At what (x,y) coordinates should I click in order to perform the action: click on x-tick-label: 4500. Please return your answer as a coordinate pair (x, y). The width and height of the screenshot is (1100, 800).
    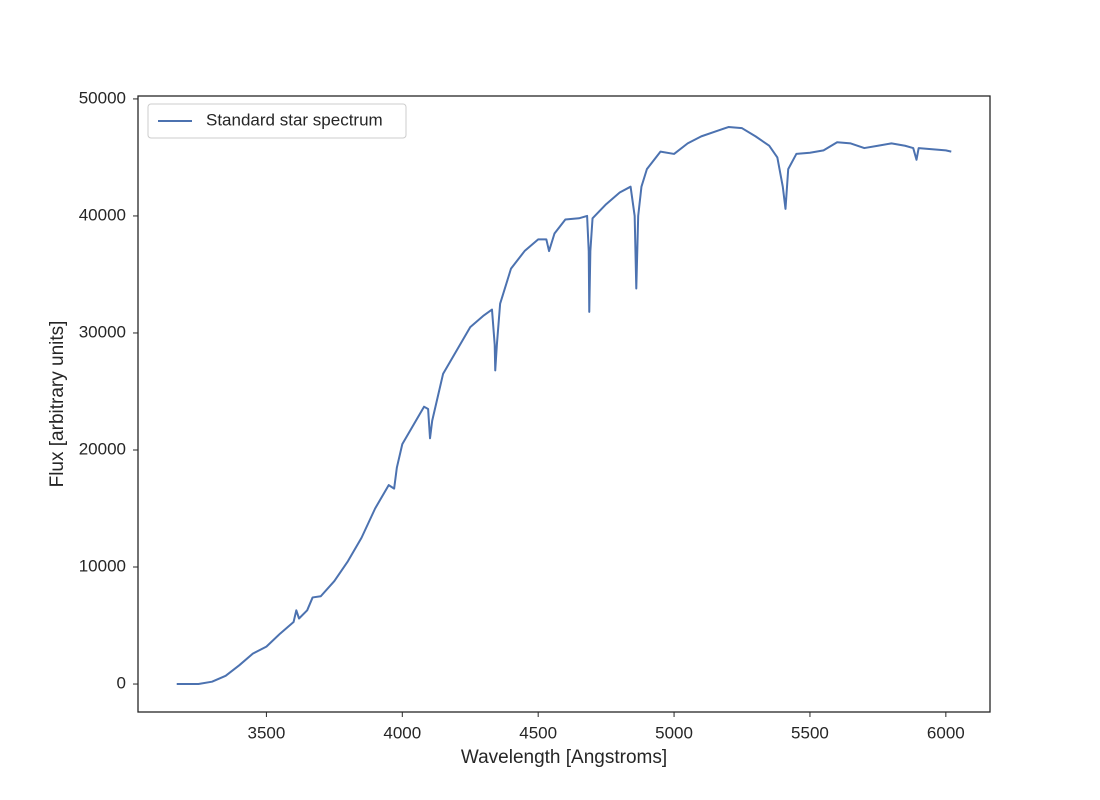
    Looking at the image, I should click on (538, 732).